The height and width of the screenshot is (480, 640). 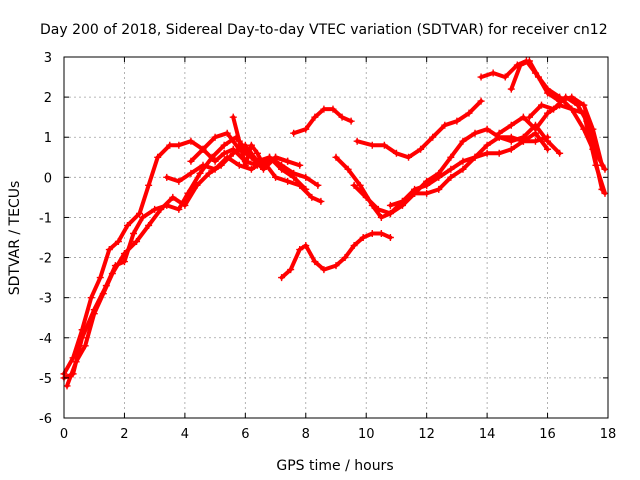 What do you see at coordinates (45, 379) in the screenshot?
I see `y-tick-label: -5` at bounding box center [45, 379].